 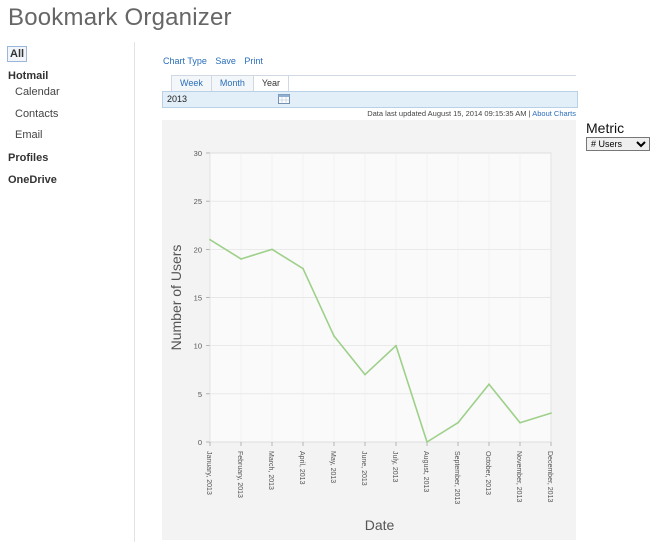 I want to click on x-tick-label: October, 2013, so click(x=487, y=473).